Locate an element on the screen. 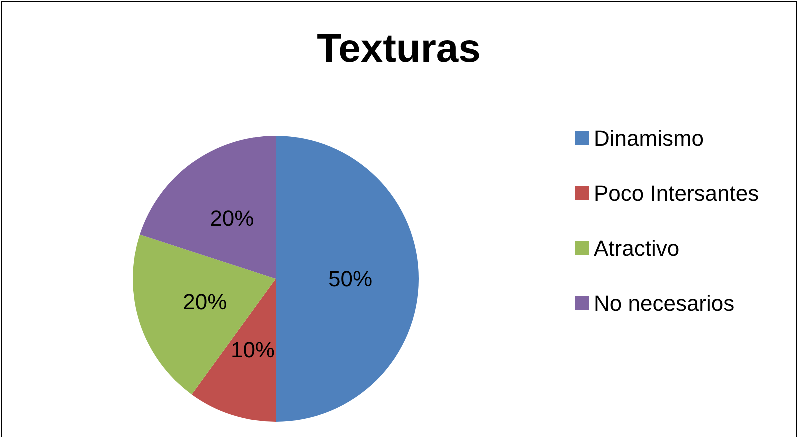 The width and height of the screenshot is (799, 437). data-label: 10% is located at coordinates (252, 349).